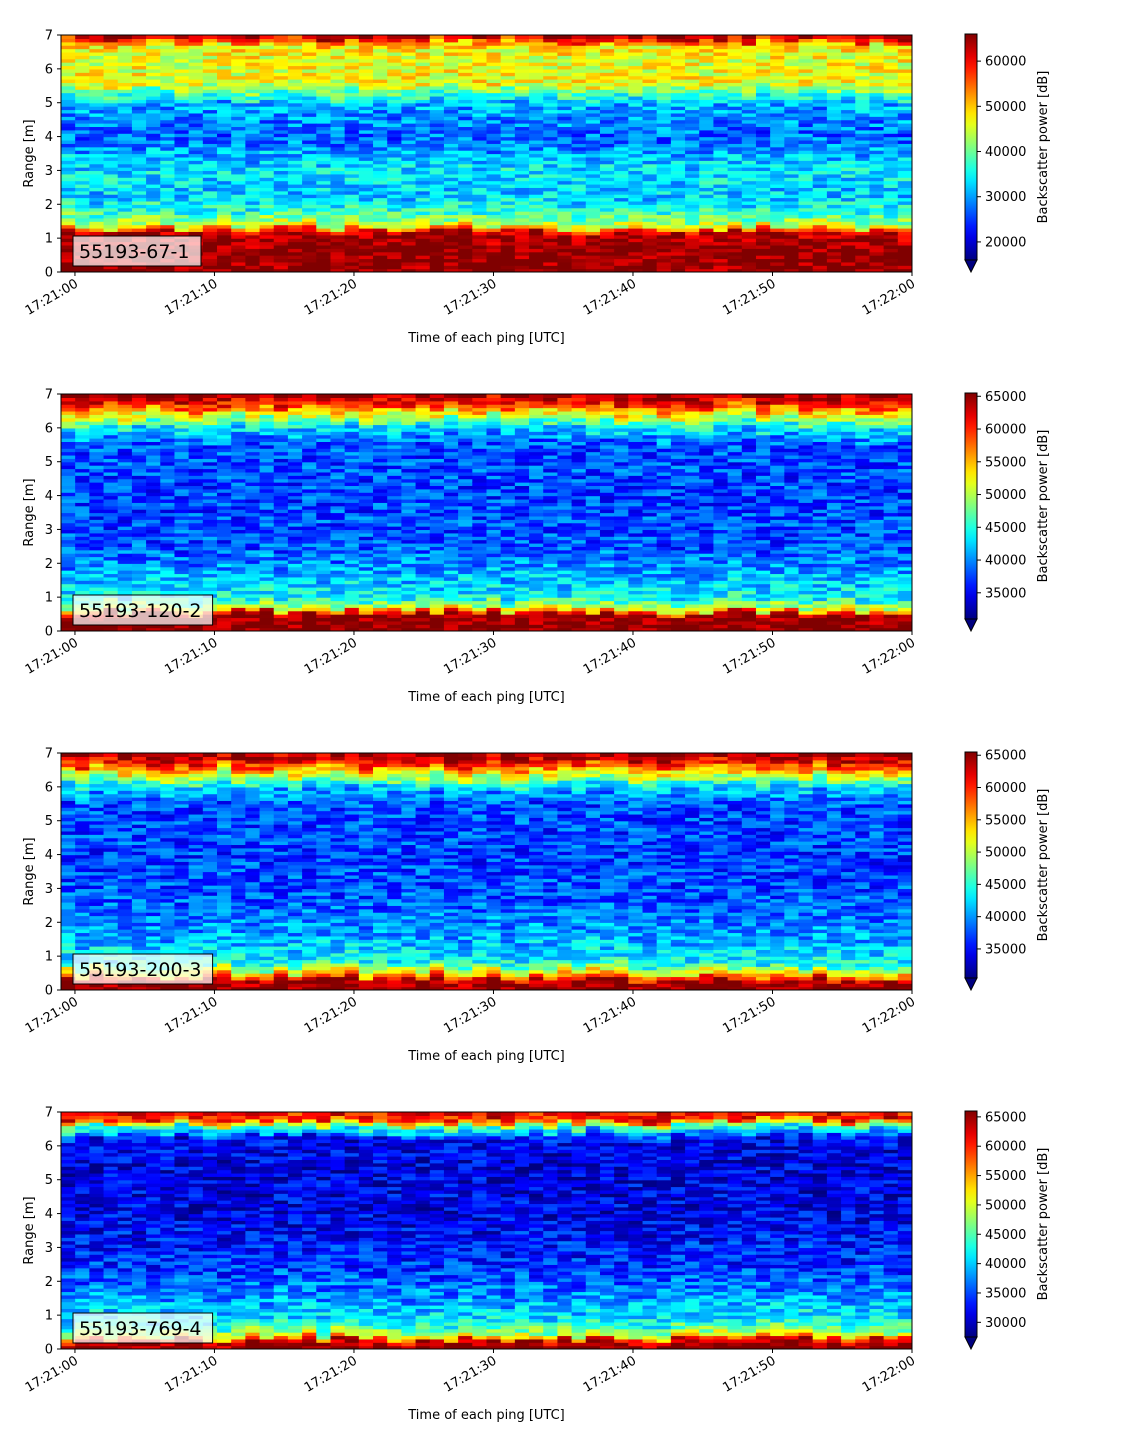 The height and width of the screenshot is (1436, 1140). What do you see at coordinates (1043, 147) in the screenshot?
I see `colorbar-label: Backscatter power [dB]` at bounding box center [1043, 147].